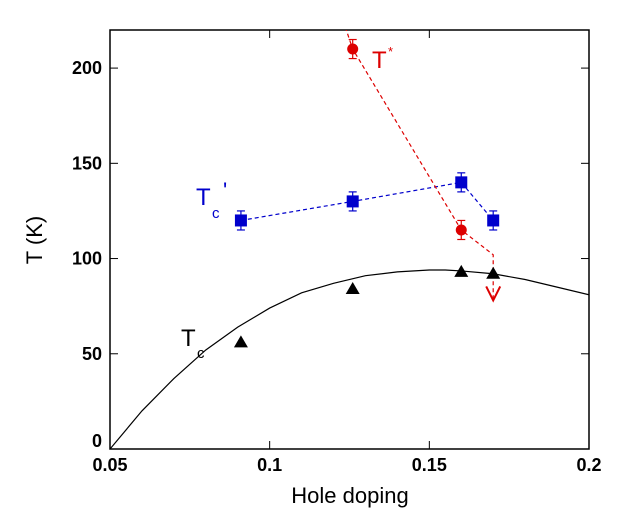 The width and height of the screenshot is (619, 521). What do you see at coordinates (429, 465) in the screenshot?
I see `x-tick-label: 0.15` at bounding box center [429, 465].